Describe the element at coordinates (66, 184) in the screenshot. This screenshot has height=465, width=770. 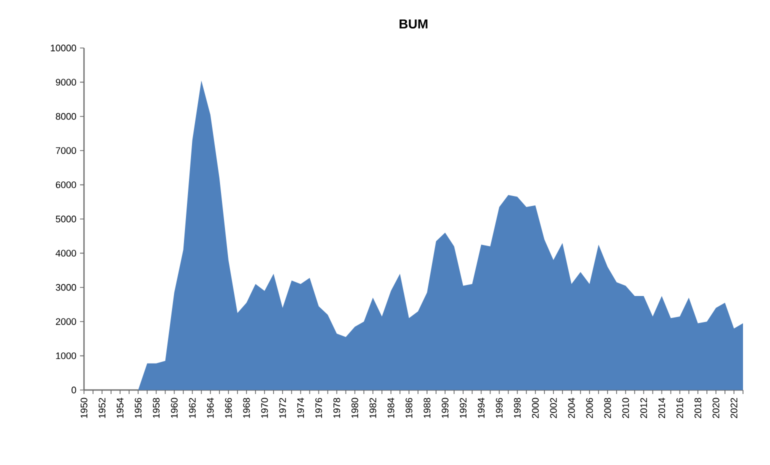
I see `y-tick-label: 6000` at that location.